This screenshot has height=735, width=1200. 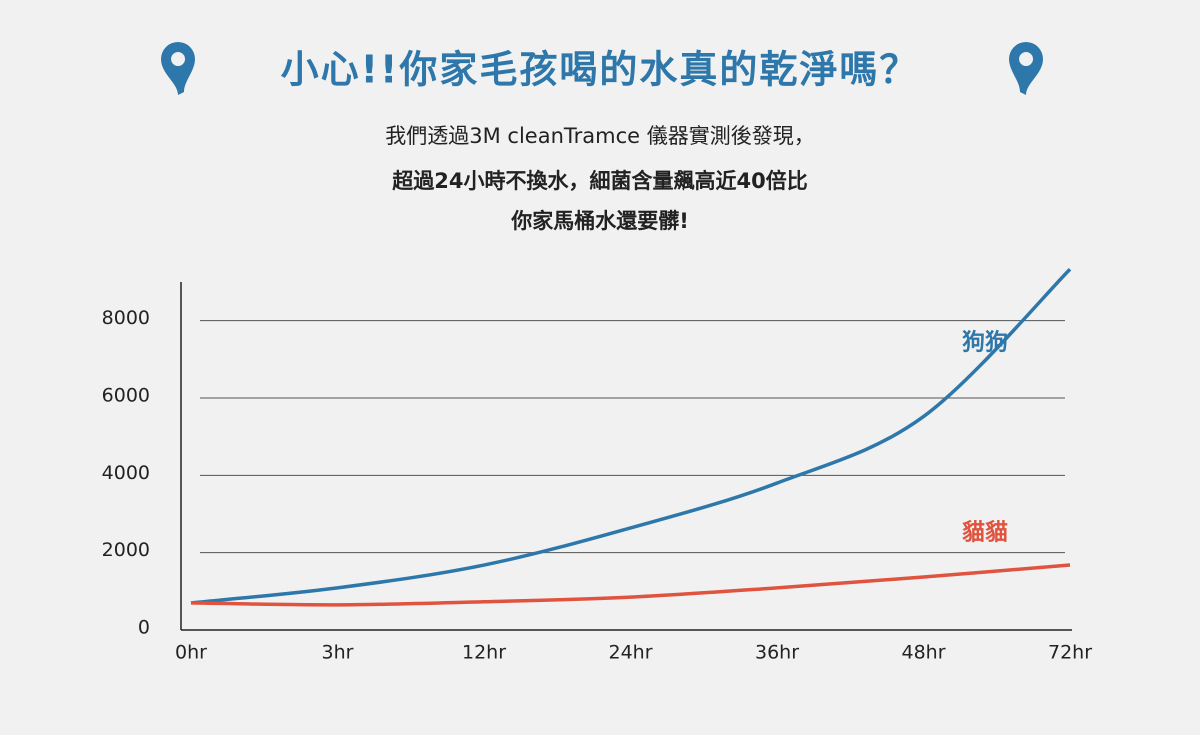 I want to click on y-tick-label: 4000, so click(x=126, y=473).